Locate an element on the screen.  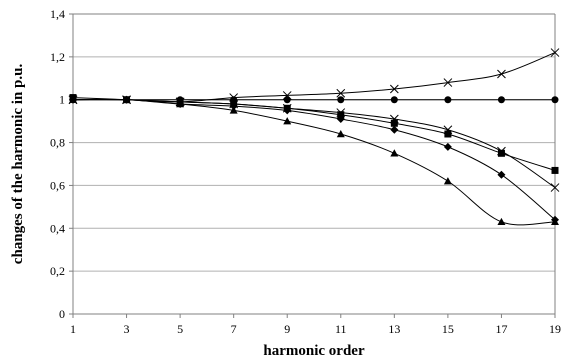
y-tick-label: 0,6 is located at coordinates (57, 185).